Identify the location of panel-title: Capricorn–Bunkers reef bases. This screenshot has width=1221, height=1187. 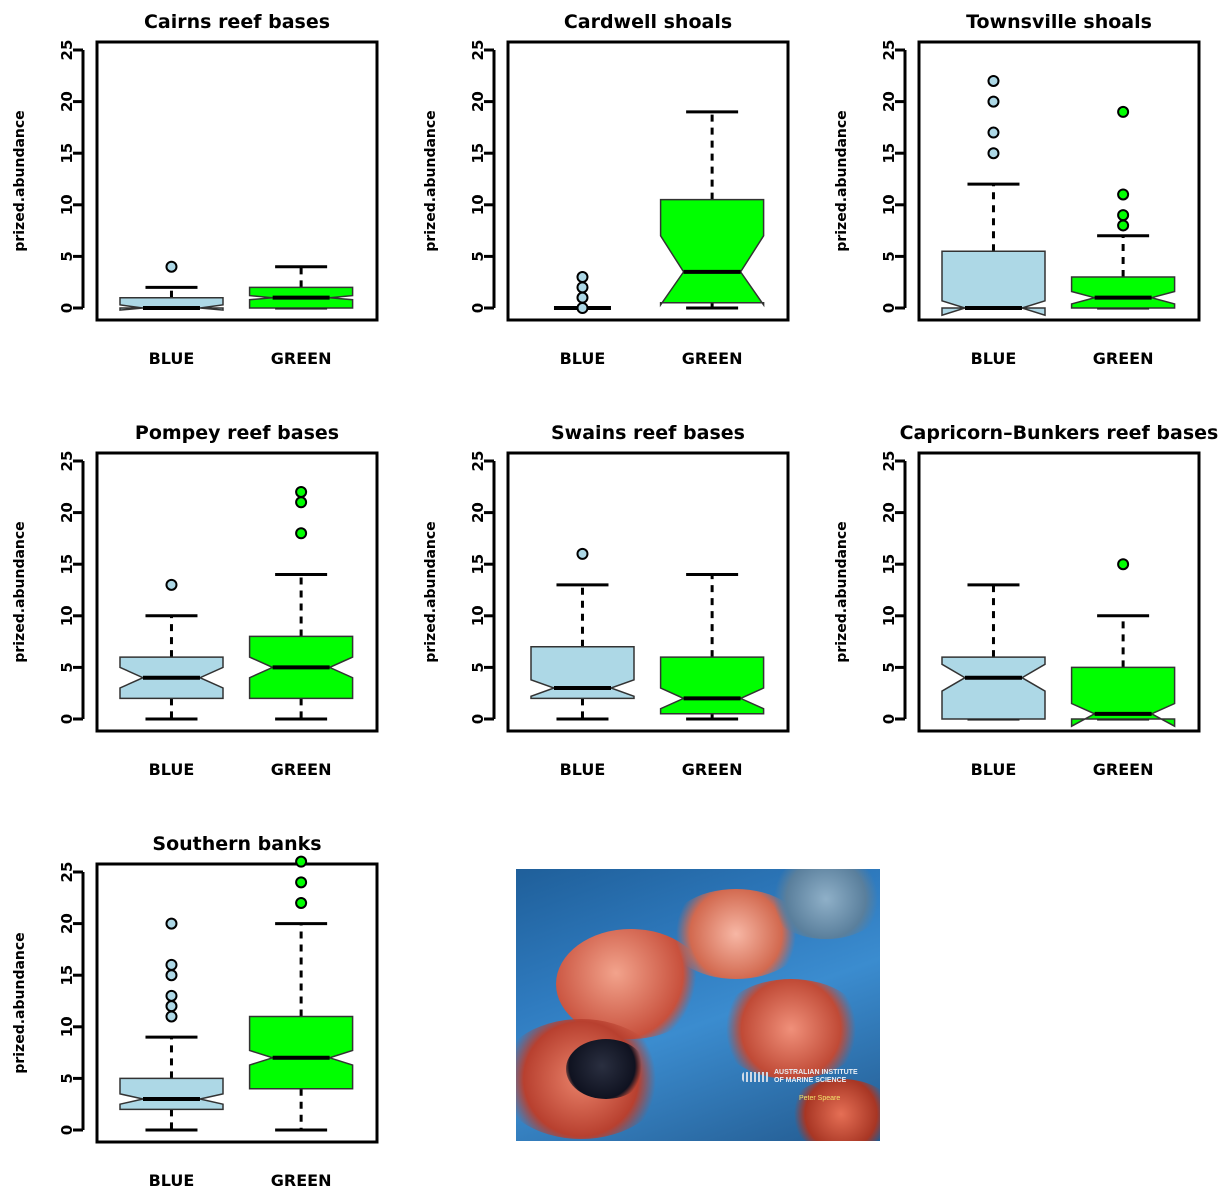
(1059, 433).